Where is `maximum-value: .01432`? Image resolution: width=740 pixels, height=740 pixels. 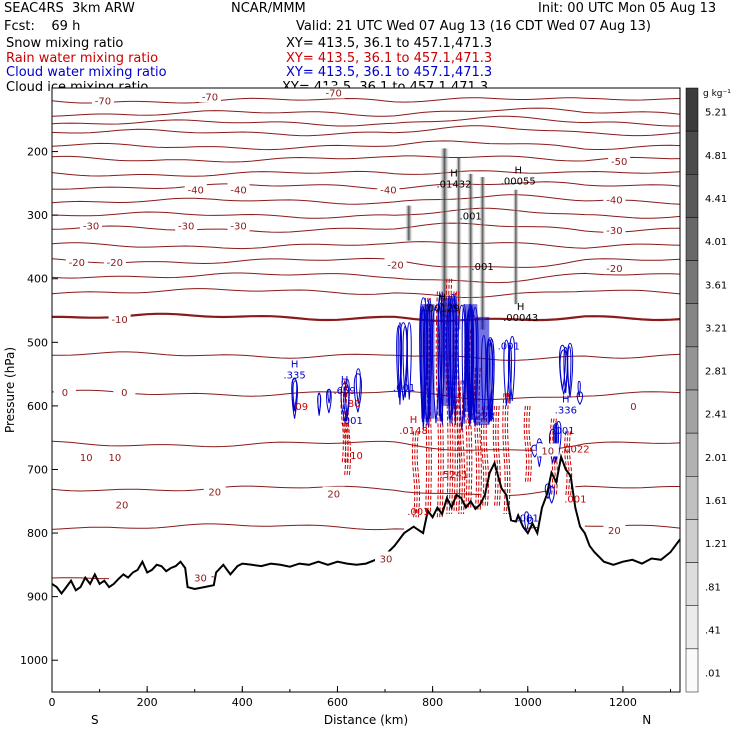
maximum-value: .01432 is located at coordinates (454, 185).